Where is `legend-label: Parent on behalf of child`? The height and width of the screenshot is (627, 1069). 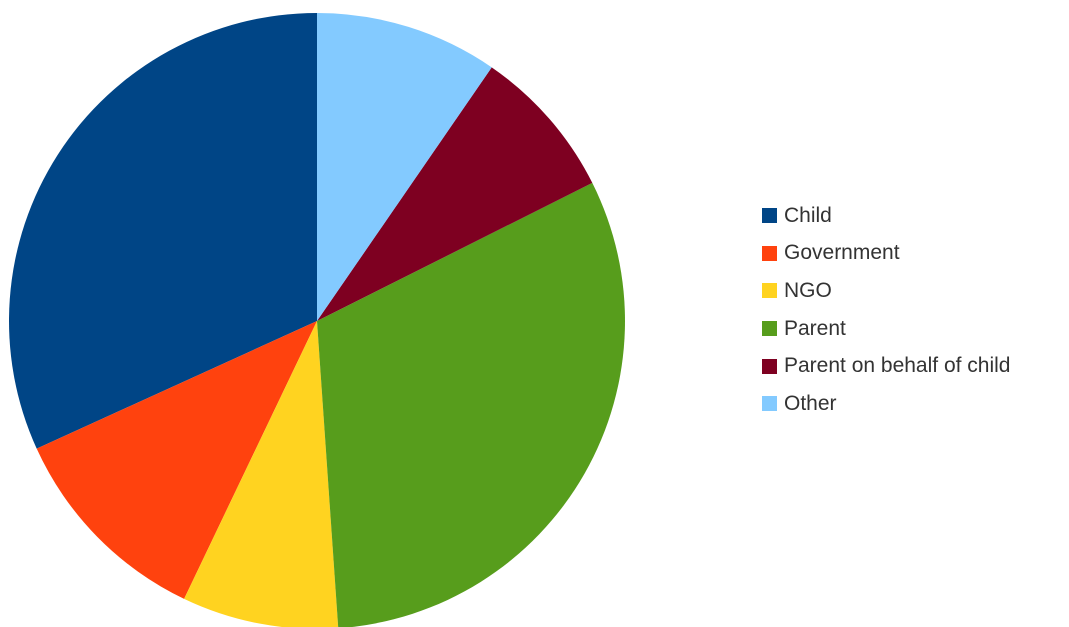
legend-label: Parent on behalf of child is located at coordinates (897, 366).